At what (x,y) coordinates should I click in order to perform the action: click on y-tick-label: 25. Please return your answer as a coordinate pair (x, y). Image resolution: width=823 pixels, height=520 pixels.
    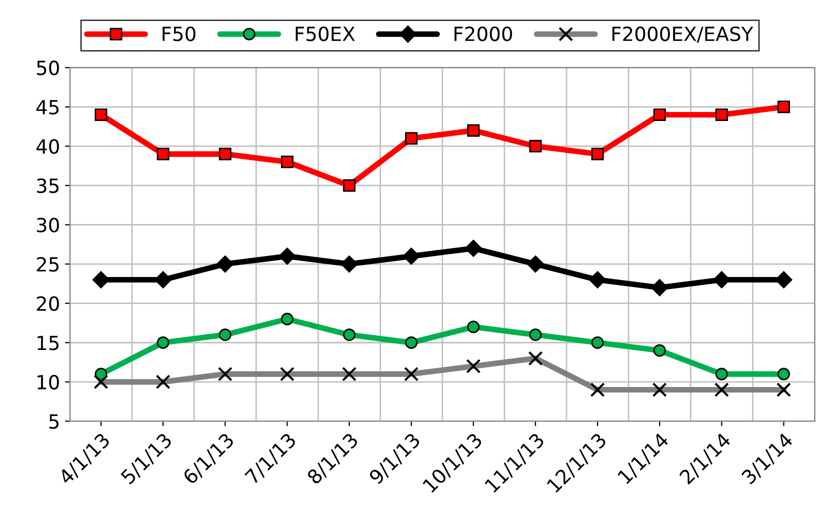
    Looking at the image, I should click on (47, 264).